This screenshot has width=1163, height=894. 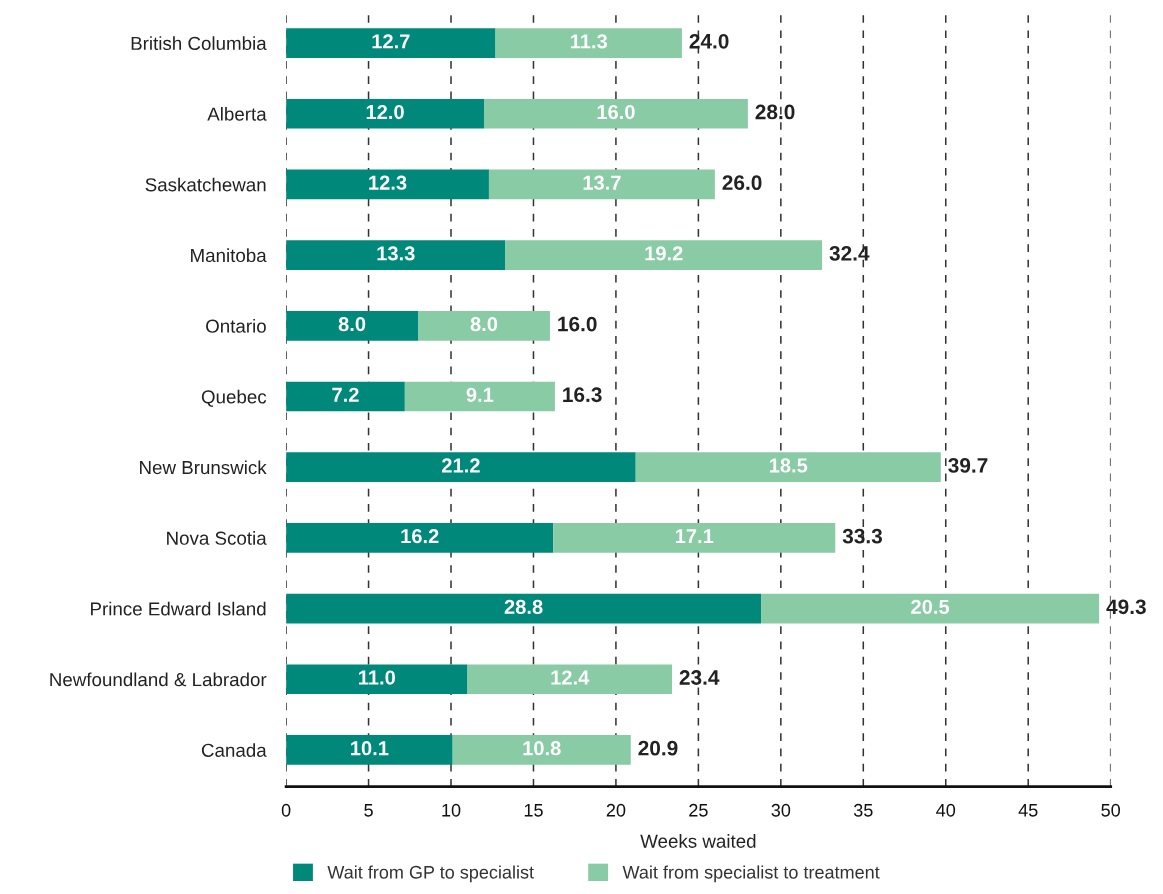 I want to click on data-label: 7.2, so click(x=345, y=394).